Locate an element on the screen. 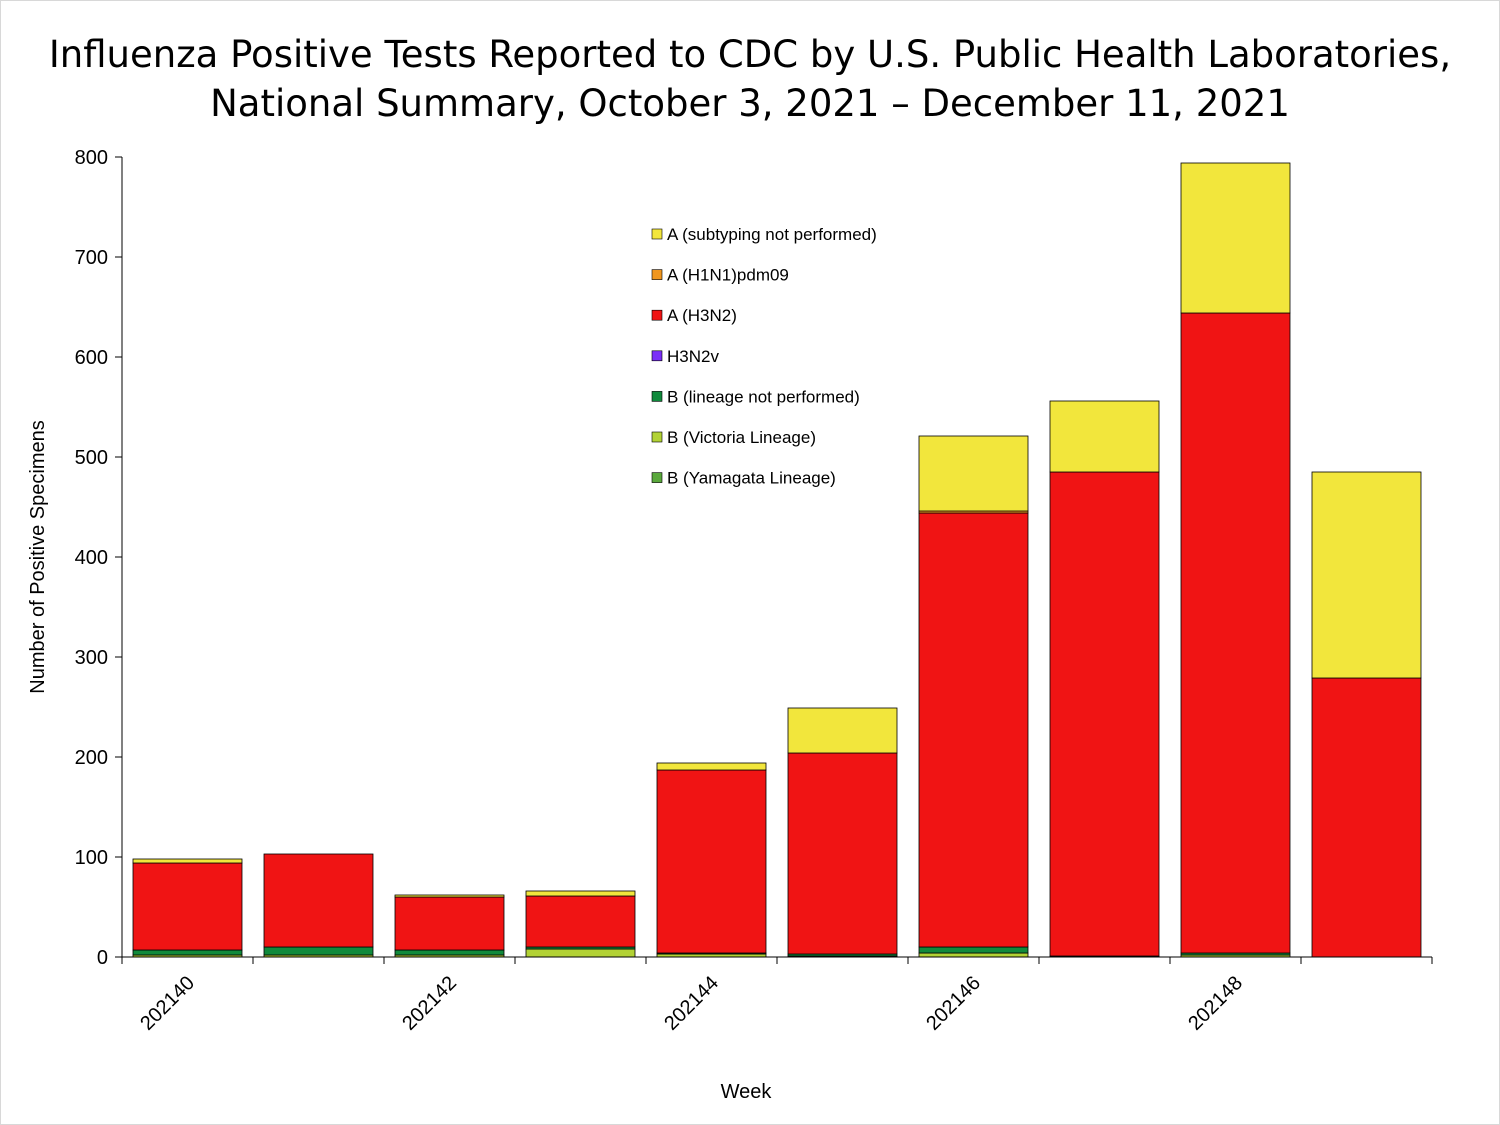 The width and height of the screenshot is (1500, 1125). x-tick-label: 202146 is located at coordinates (953, 1003).